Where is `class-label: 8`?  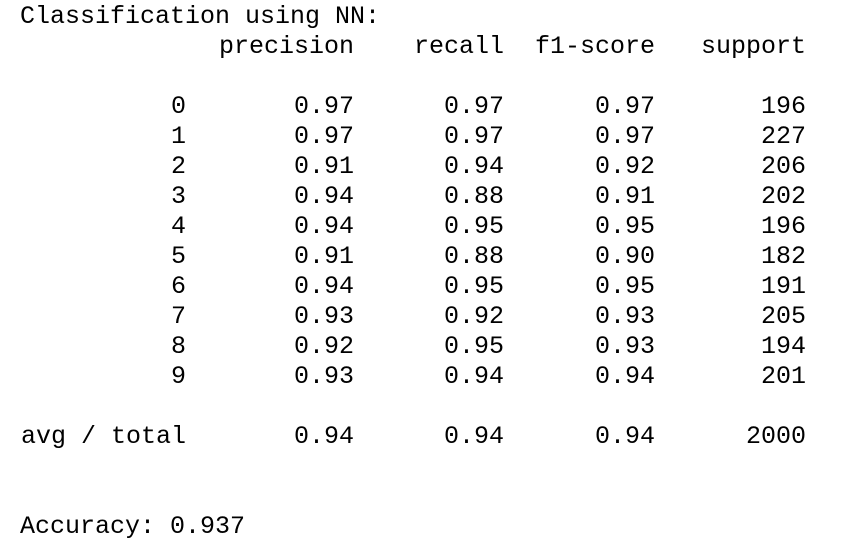
class-label: 8 is located at coordinates (178, 346).